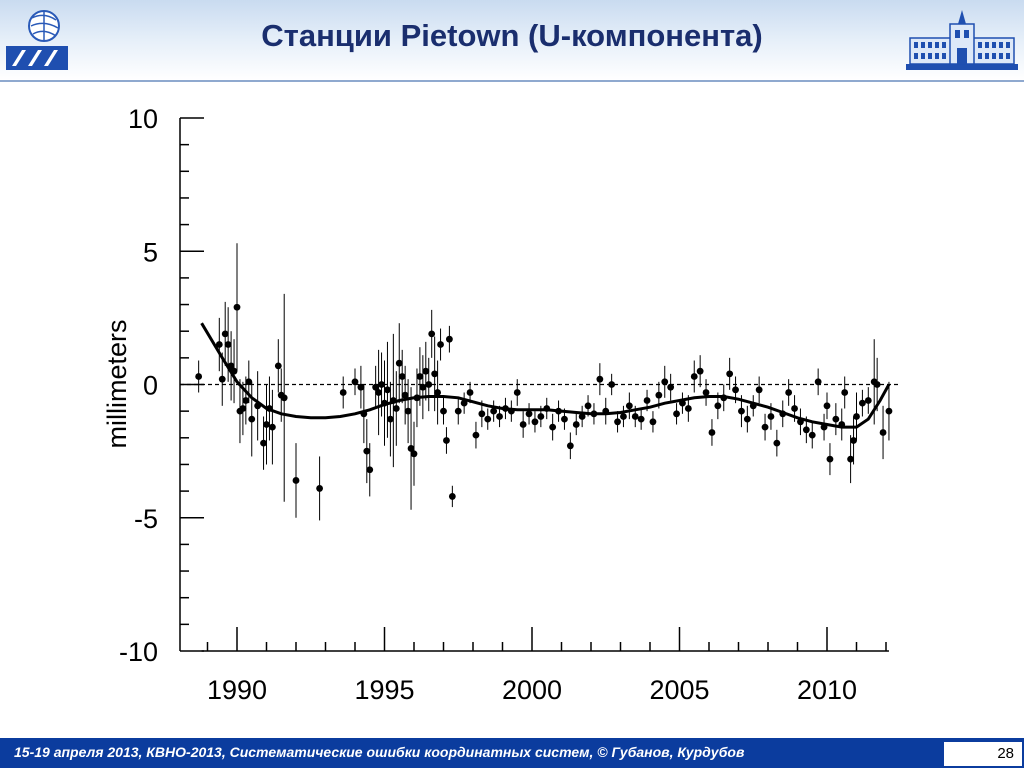  What do you see at coordinates (962, 40) in the screenshot?
I see `building-icon` at bounding box center [962, 40].